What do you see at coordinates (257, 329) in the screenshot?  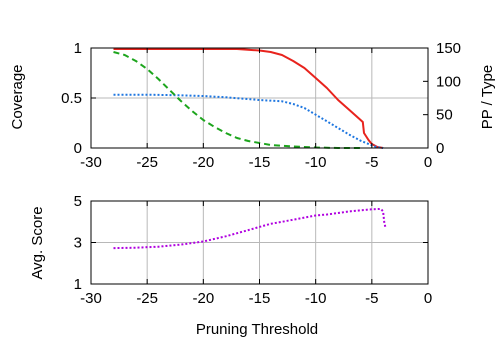 I see `x-axis-label: Pruning Threshold` at bounding box center [257, 329].